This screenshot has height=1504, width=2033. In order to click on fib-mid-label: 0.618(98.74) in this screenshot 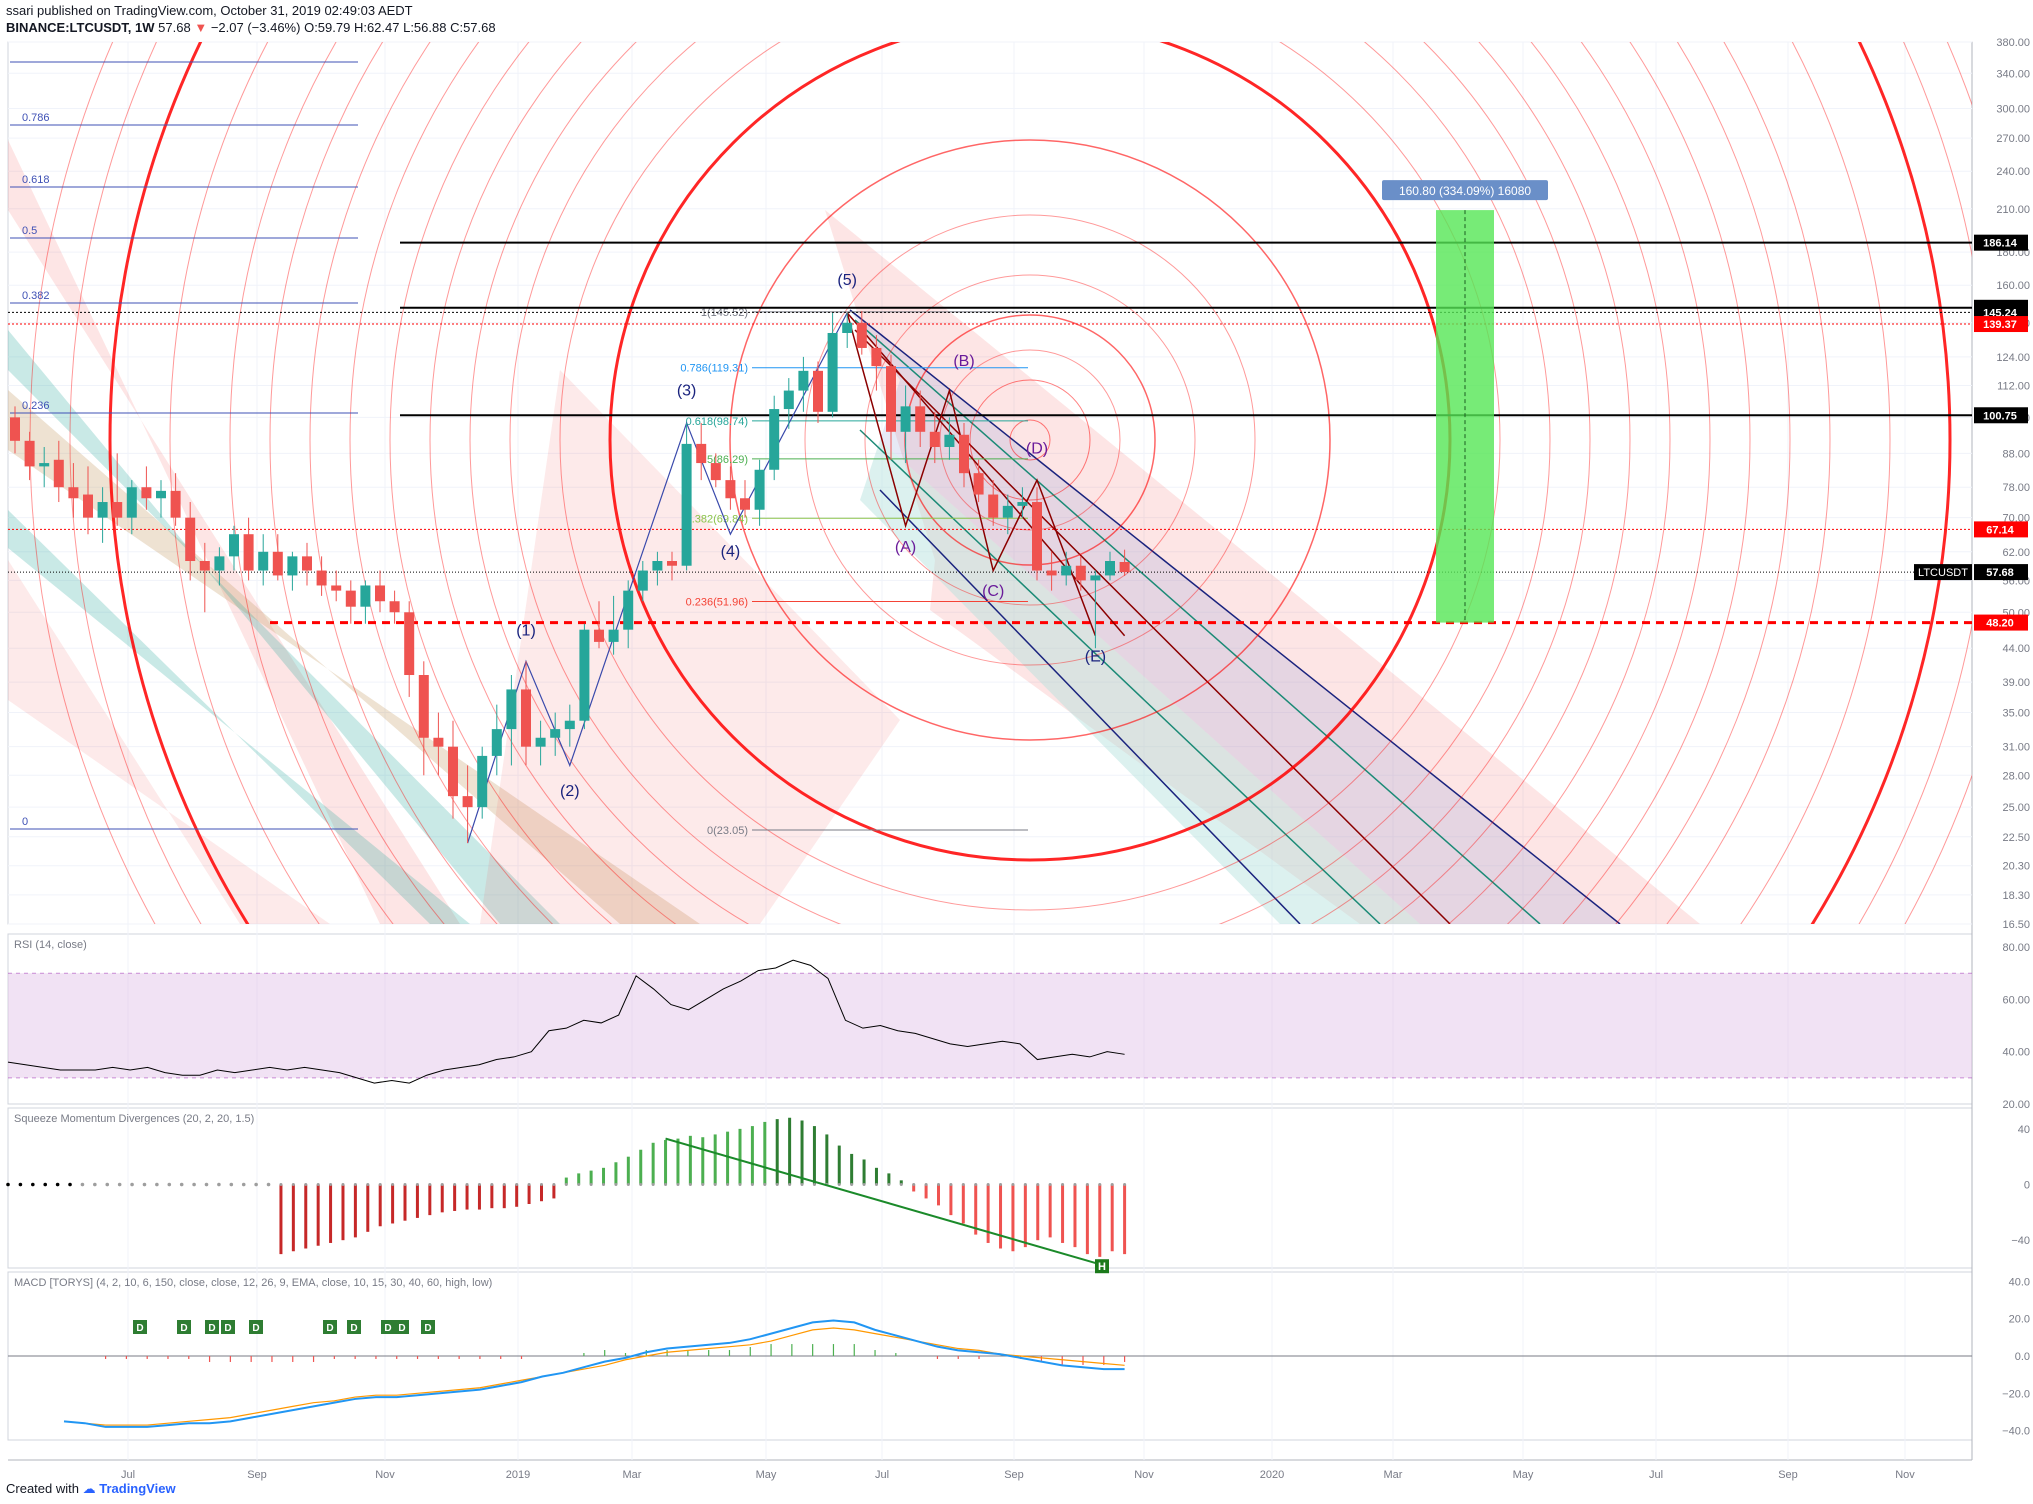, I will do `click(717, 422)`.